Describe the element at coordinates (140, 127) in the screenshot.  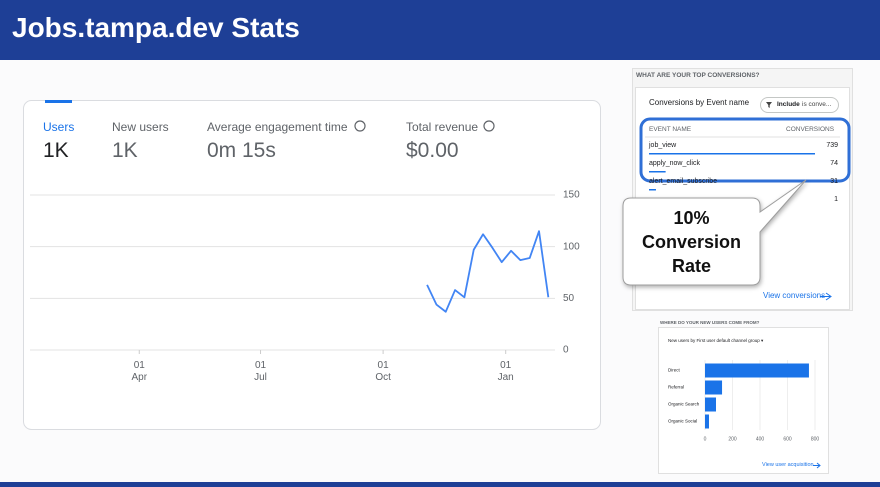
I see `kpi-label: New users` at that location.